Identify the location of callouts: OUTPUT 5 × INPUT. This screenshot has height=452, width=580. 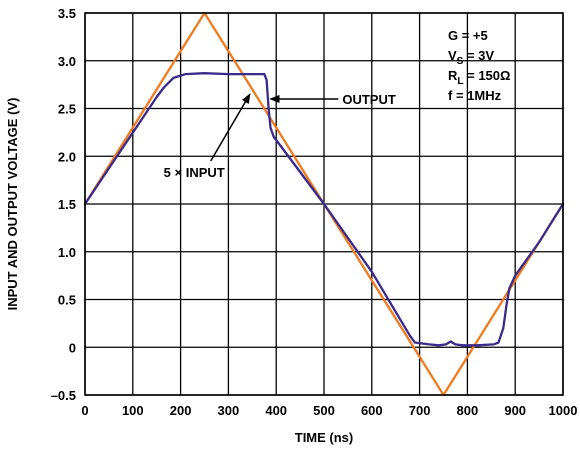
(280, 136).